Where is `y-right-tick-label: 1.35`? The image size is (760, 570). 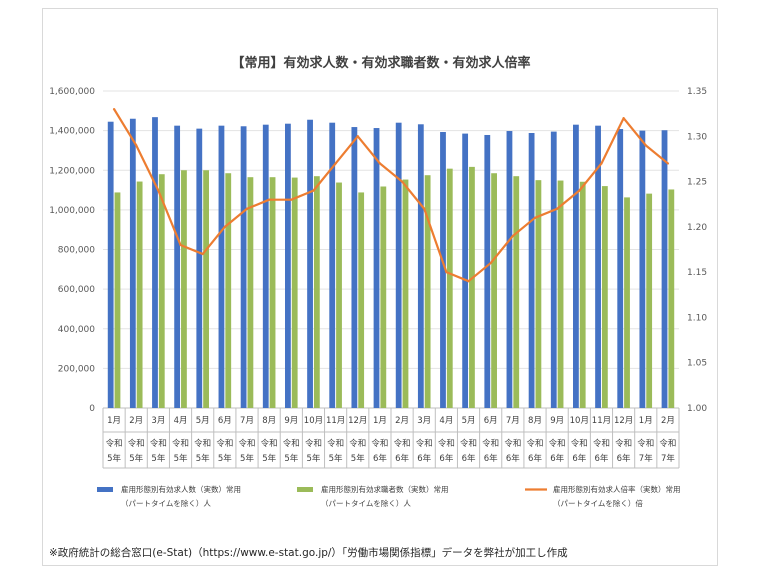
y-right-tick-label: 1.35 is located at coordinates (697, 92).